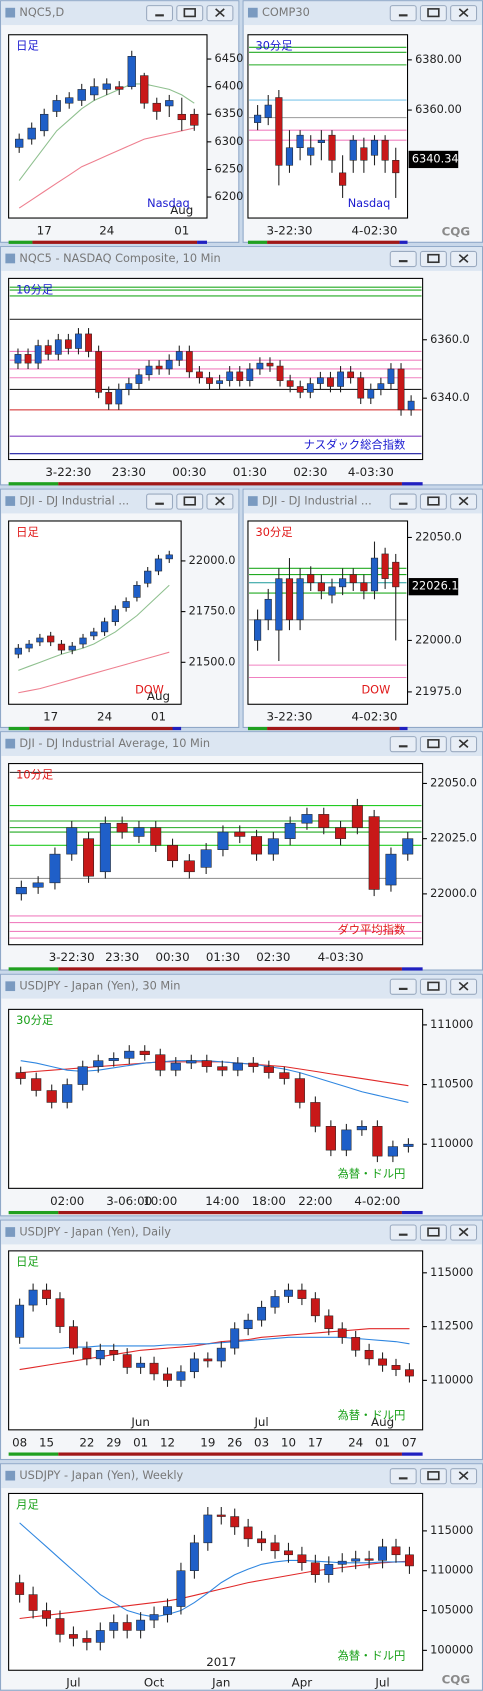 This screenshot has width=483, height=1691. Describe the element at coordinates (433, 159) in the screenshot. I see `last-price-box` at that location.